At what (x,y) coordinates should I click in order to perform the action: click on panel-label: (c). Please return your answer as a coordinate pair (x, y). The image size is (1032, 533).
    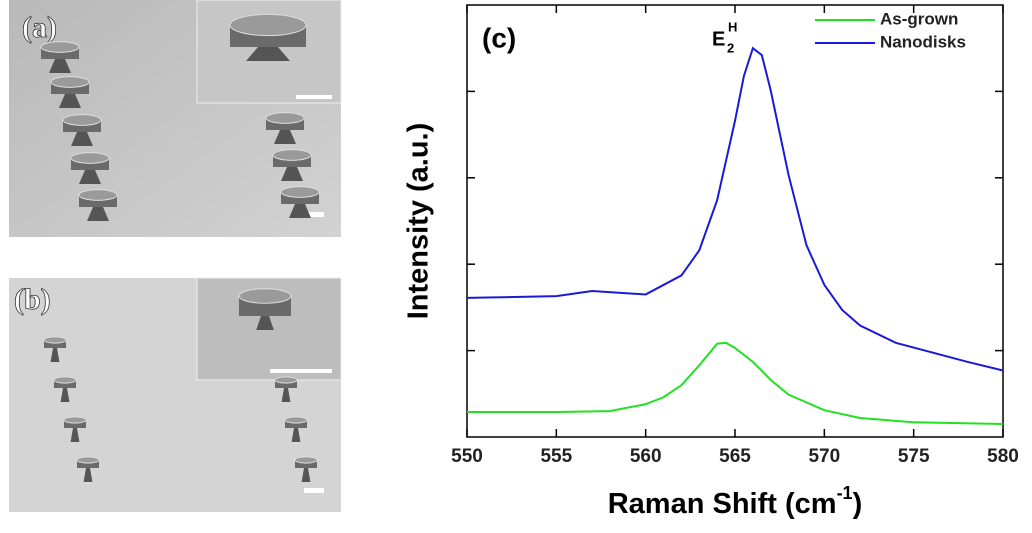
    Looking at the image, I should click on (499, 37).